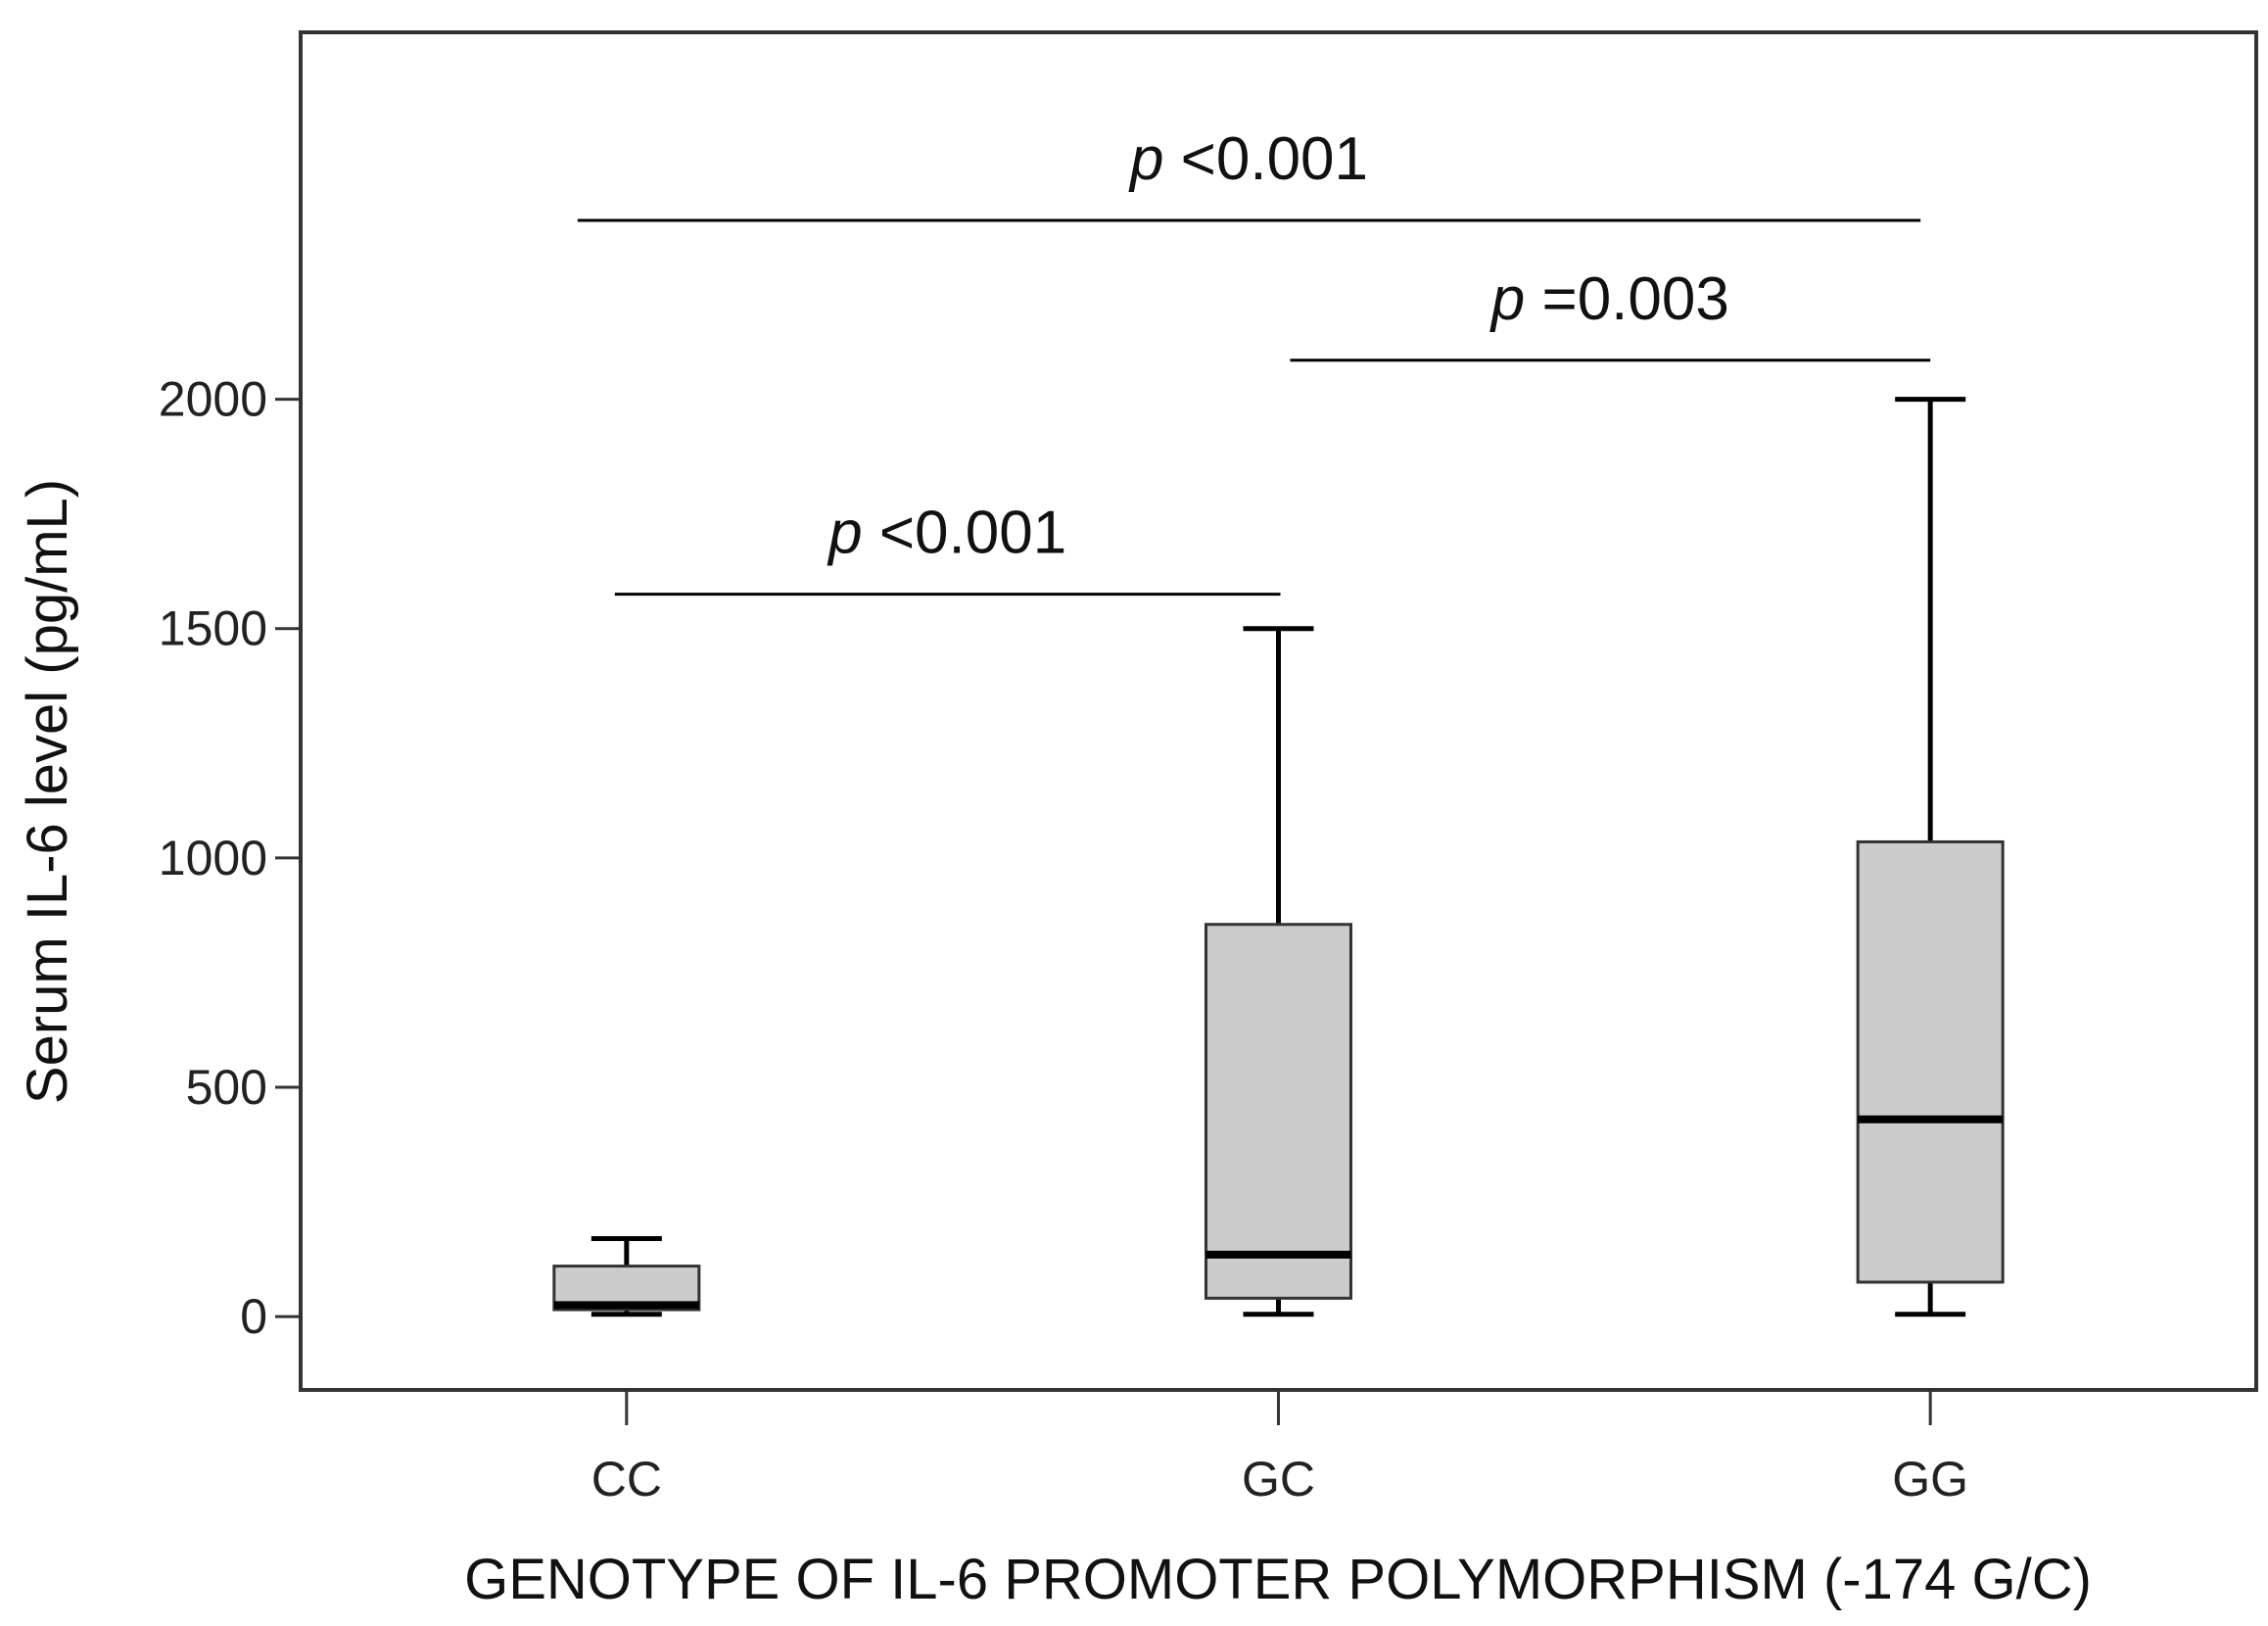 The height and width of the screenshot is (1626, 2268). I want to click on sig-cc-gg-p-value: <0.001, so click(1265, 159).